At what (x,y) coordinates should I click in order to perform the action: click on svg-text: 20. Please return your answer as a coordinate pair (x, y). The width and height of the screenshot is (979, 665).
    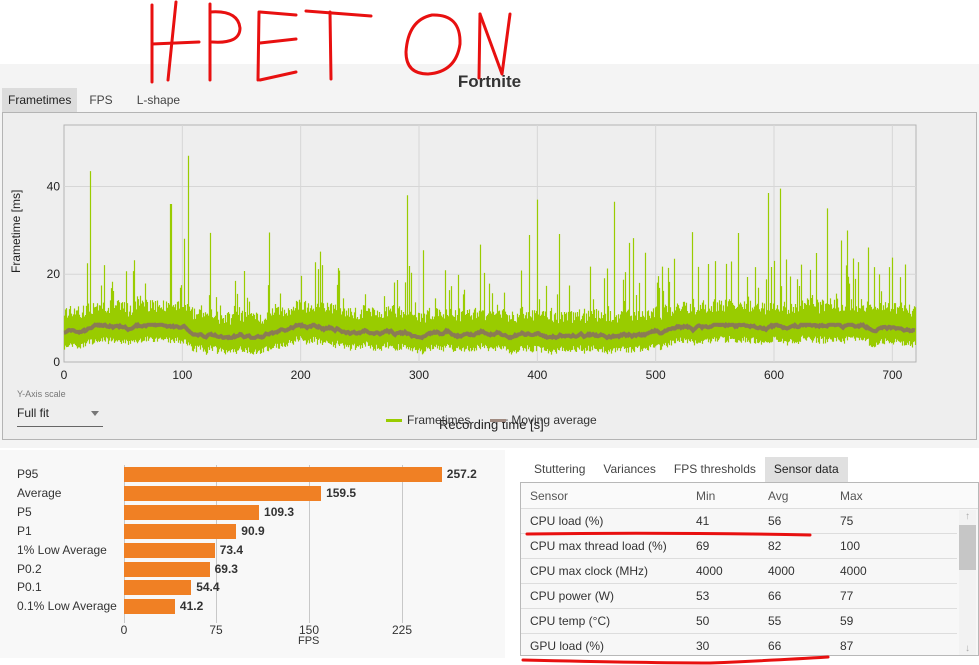
    Looking at the image, I should click on (54, 274).